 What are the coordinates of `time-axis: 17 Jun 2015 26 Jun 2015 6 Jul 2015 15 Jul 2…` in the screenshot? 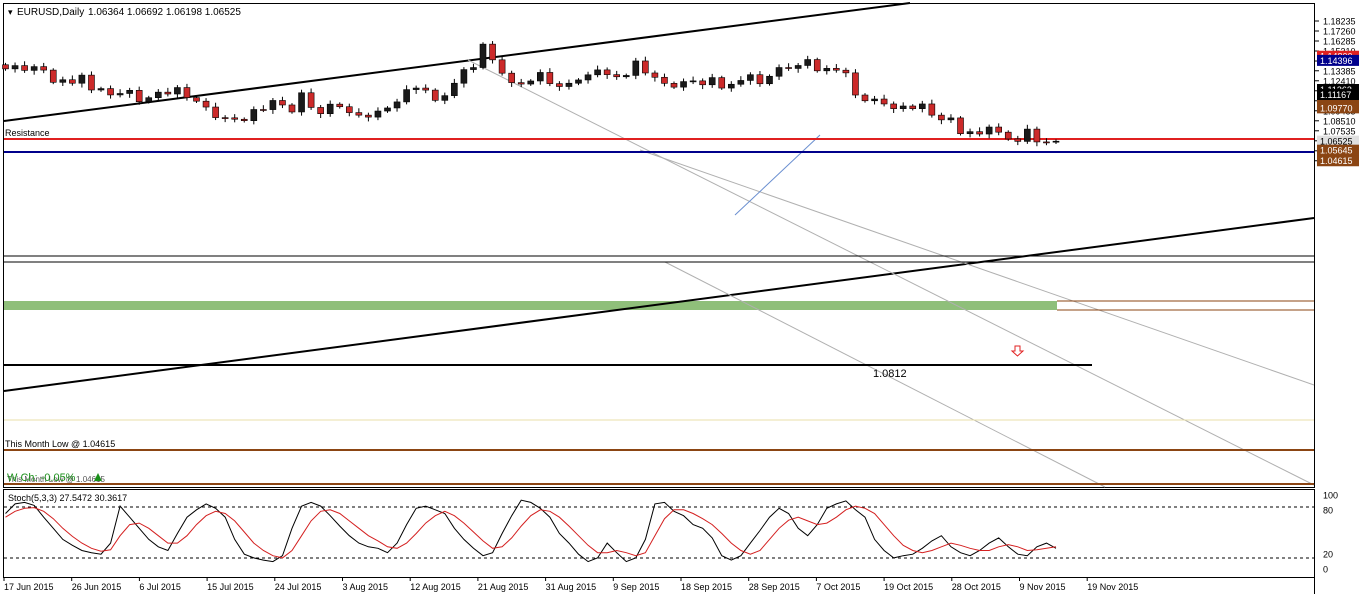 It's located at (570, 584).